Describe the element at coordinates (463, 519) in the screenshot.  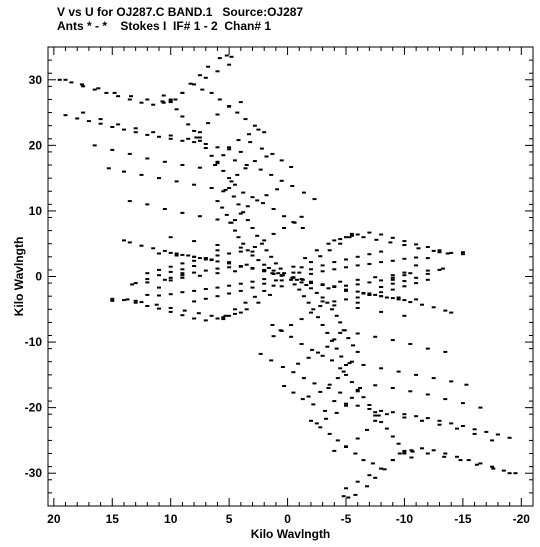
I see `x-tick-label: -15` at that location.